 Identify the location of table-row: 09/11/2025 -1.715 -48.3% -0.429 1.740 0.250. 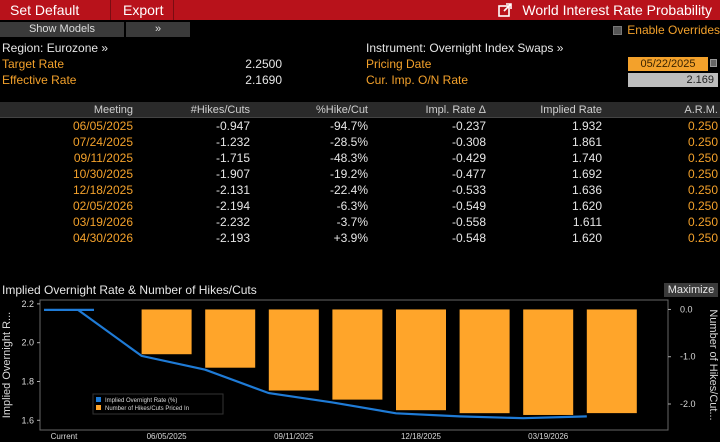
(360, 158).